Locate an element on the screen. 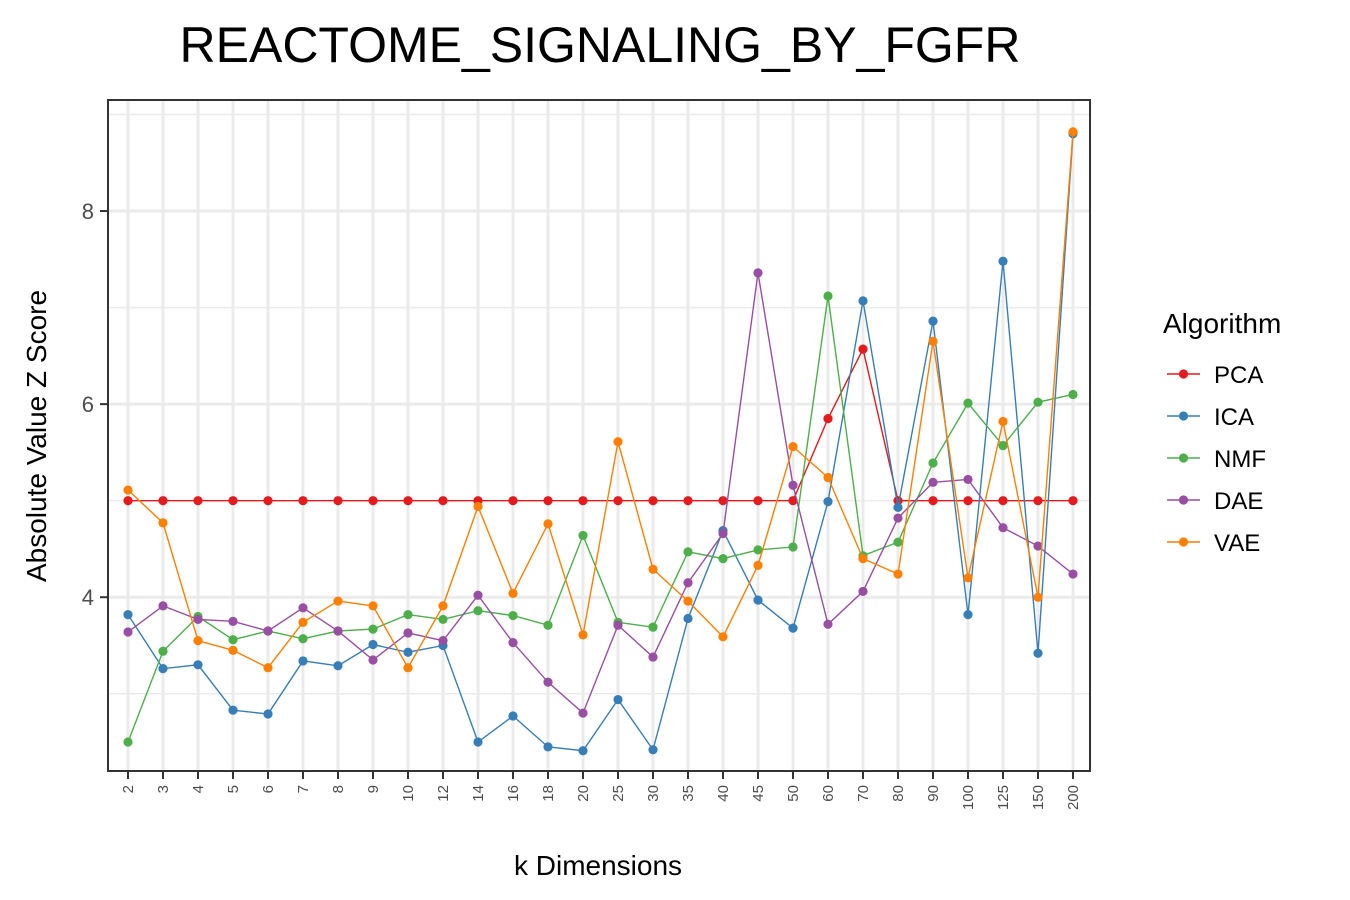 This screenshot has height=900, width=1350. legend-item-ica: ICA is located at coordinates (1210, 417).